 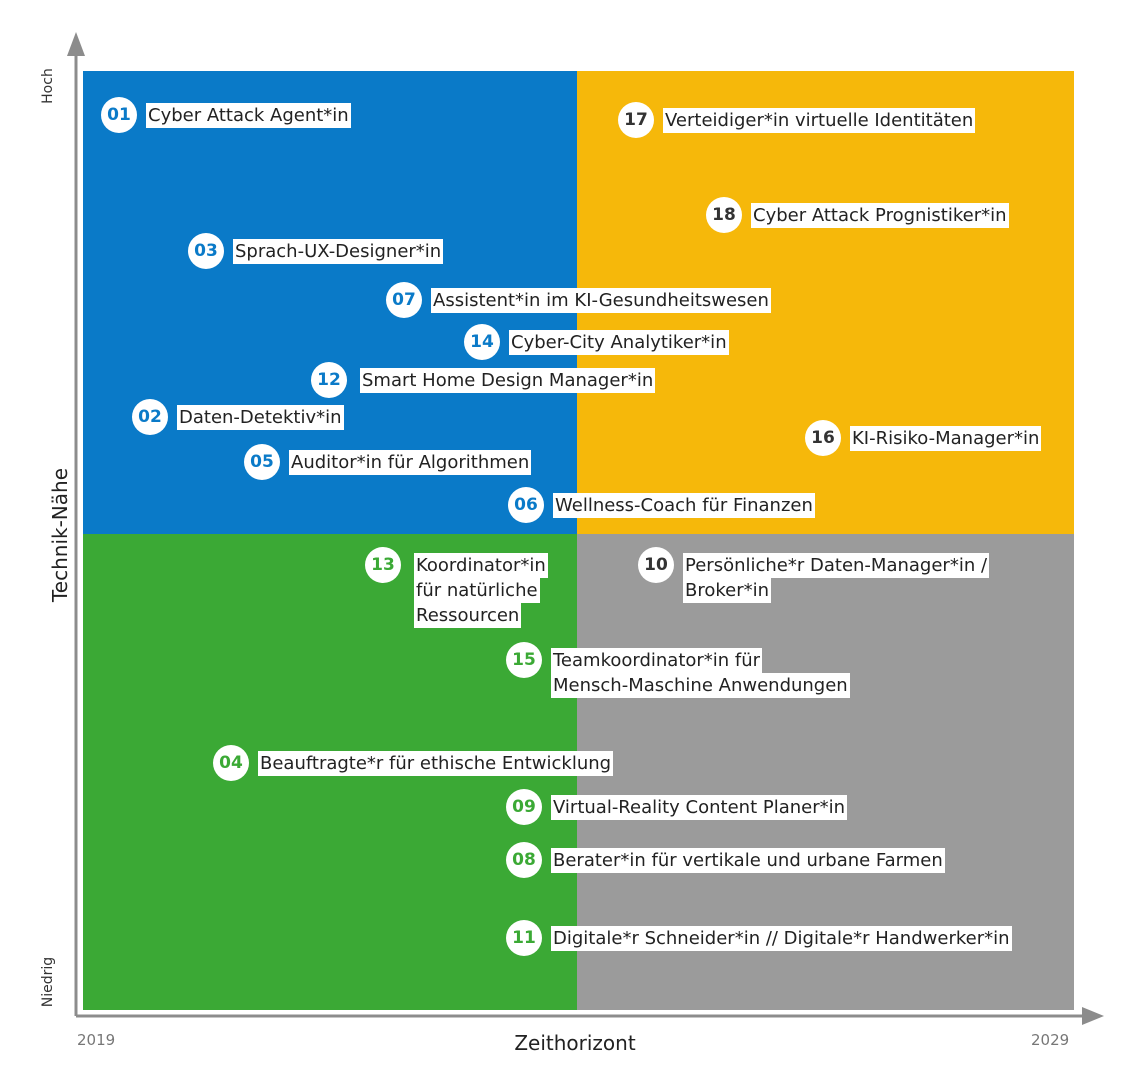 I want to click on job-title: Verteidiger*in virtuelle Identitäten, so click(x=819, y=120).